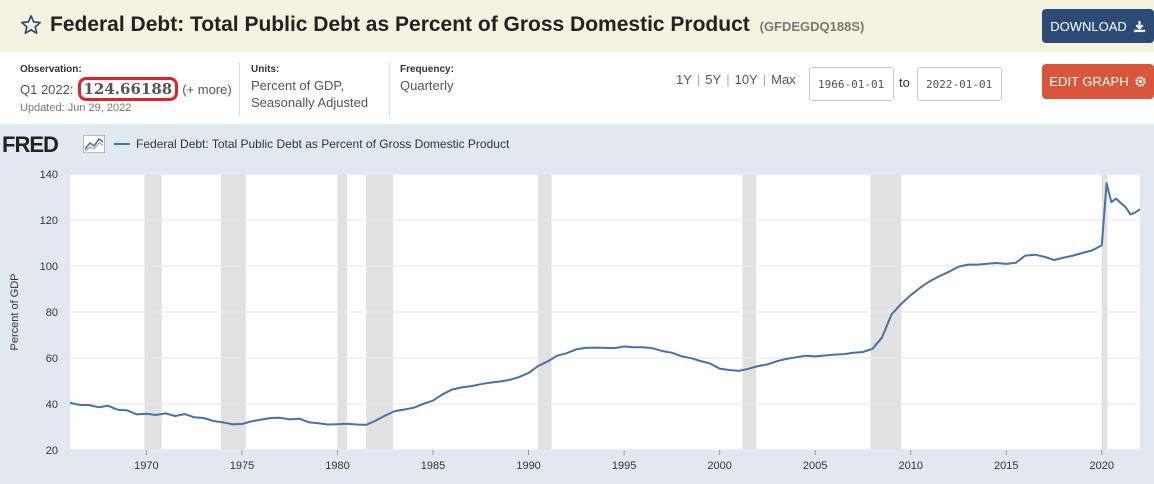 Image resolution: width=1154 pixels, height=484 pixels. I want to click on y-axis-label: Percent of GDP, so click(15, 311).